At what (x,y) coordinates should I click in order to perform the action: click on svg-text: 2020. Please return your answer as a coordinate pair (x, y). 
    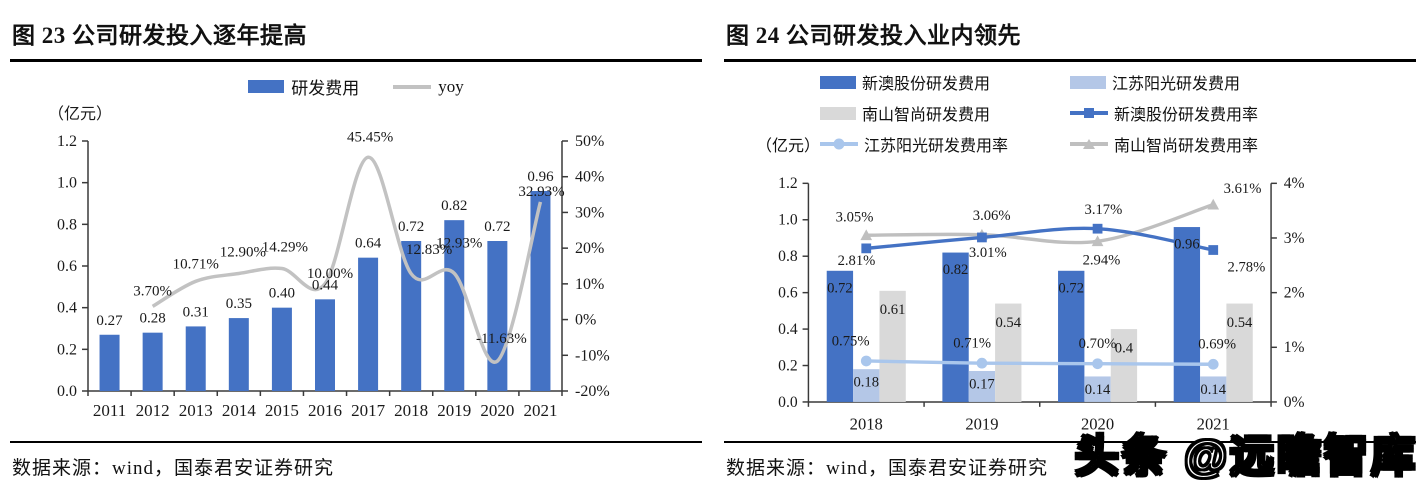
    Looking at the image, I should click on (1097, 423).